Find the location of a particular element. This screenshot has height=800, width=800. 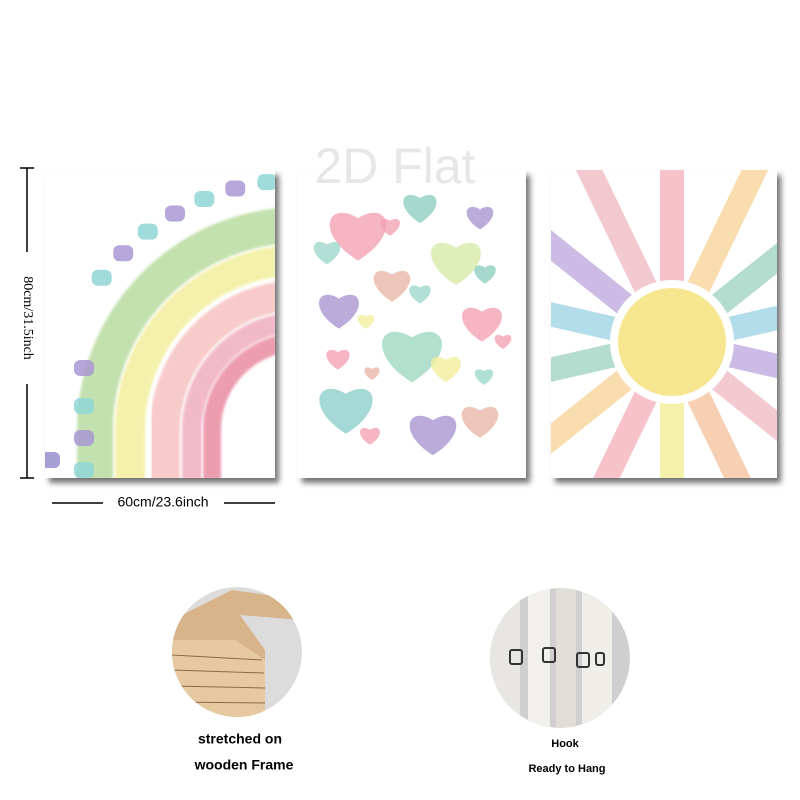

width-dimension: 60cm/23.6inch is located at coordinates (163, 502).